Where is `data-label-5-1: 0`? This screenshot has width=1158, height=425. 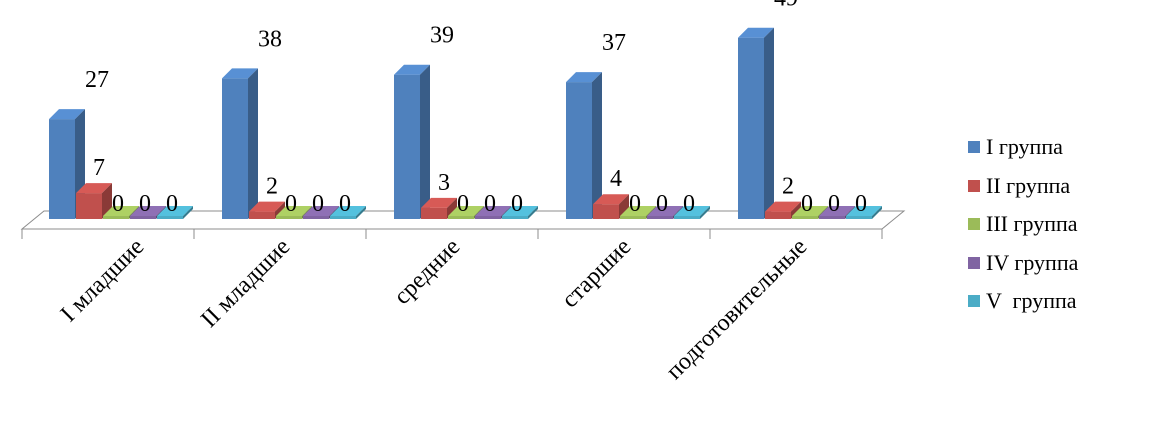 data-label-5-1: 0 is located at coordinates (172, 204).